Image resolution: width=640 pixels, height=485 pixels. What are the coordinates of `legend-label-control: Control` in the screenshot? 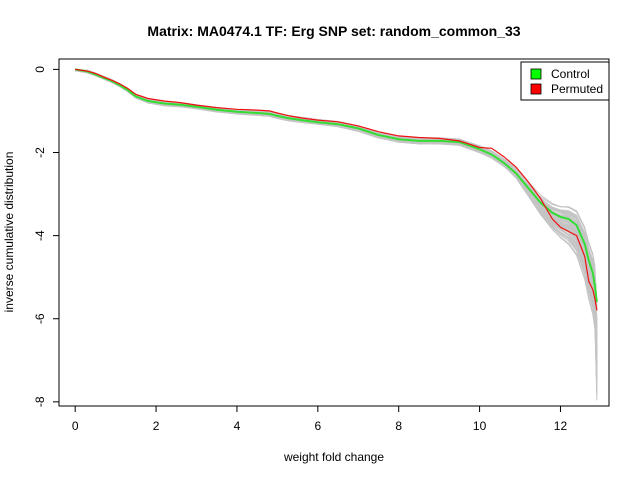 It's located at (570, 74).